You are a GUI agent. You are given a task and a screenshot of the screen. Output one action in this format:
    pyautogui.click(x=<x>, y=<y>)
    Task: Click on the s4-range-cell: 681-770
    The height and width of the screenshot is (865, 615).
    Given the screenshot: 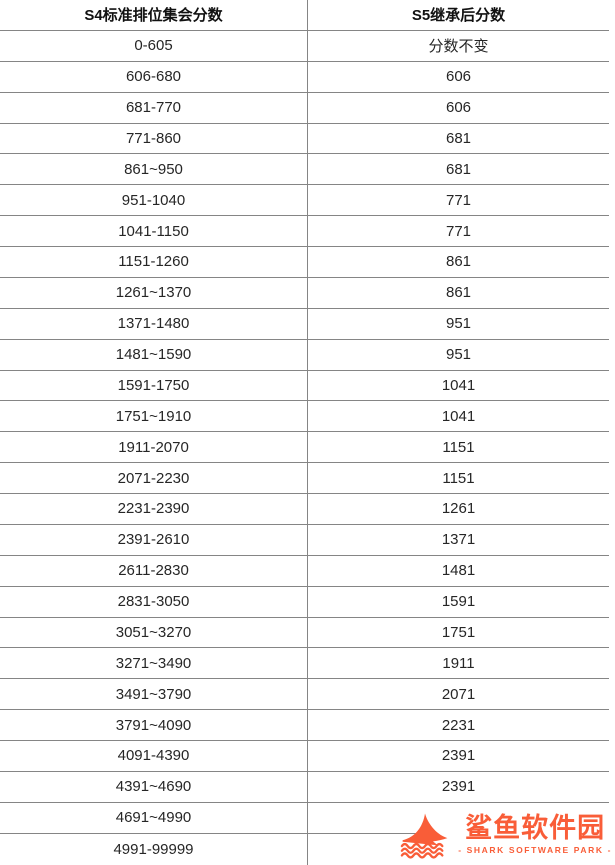 What is the action you would take?
    pyautogui.click(x=154, y=107)
    